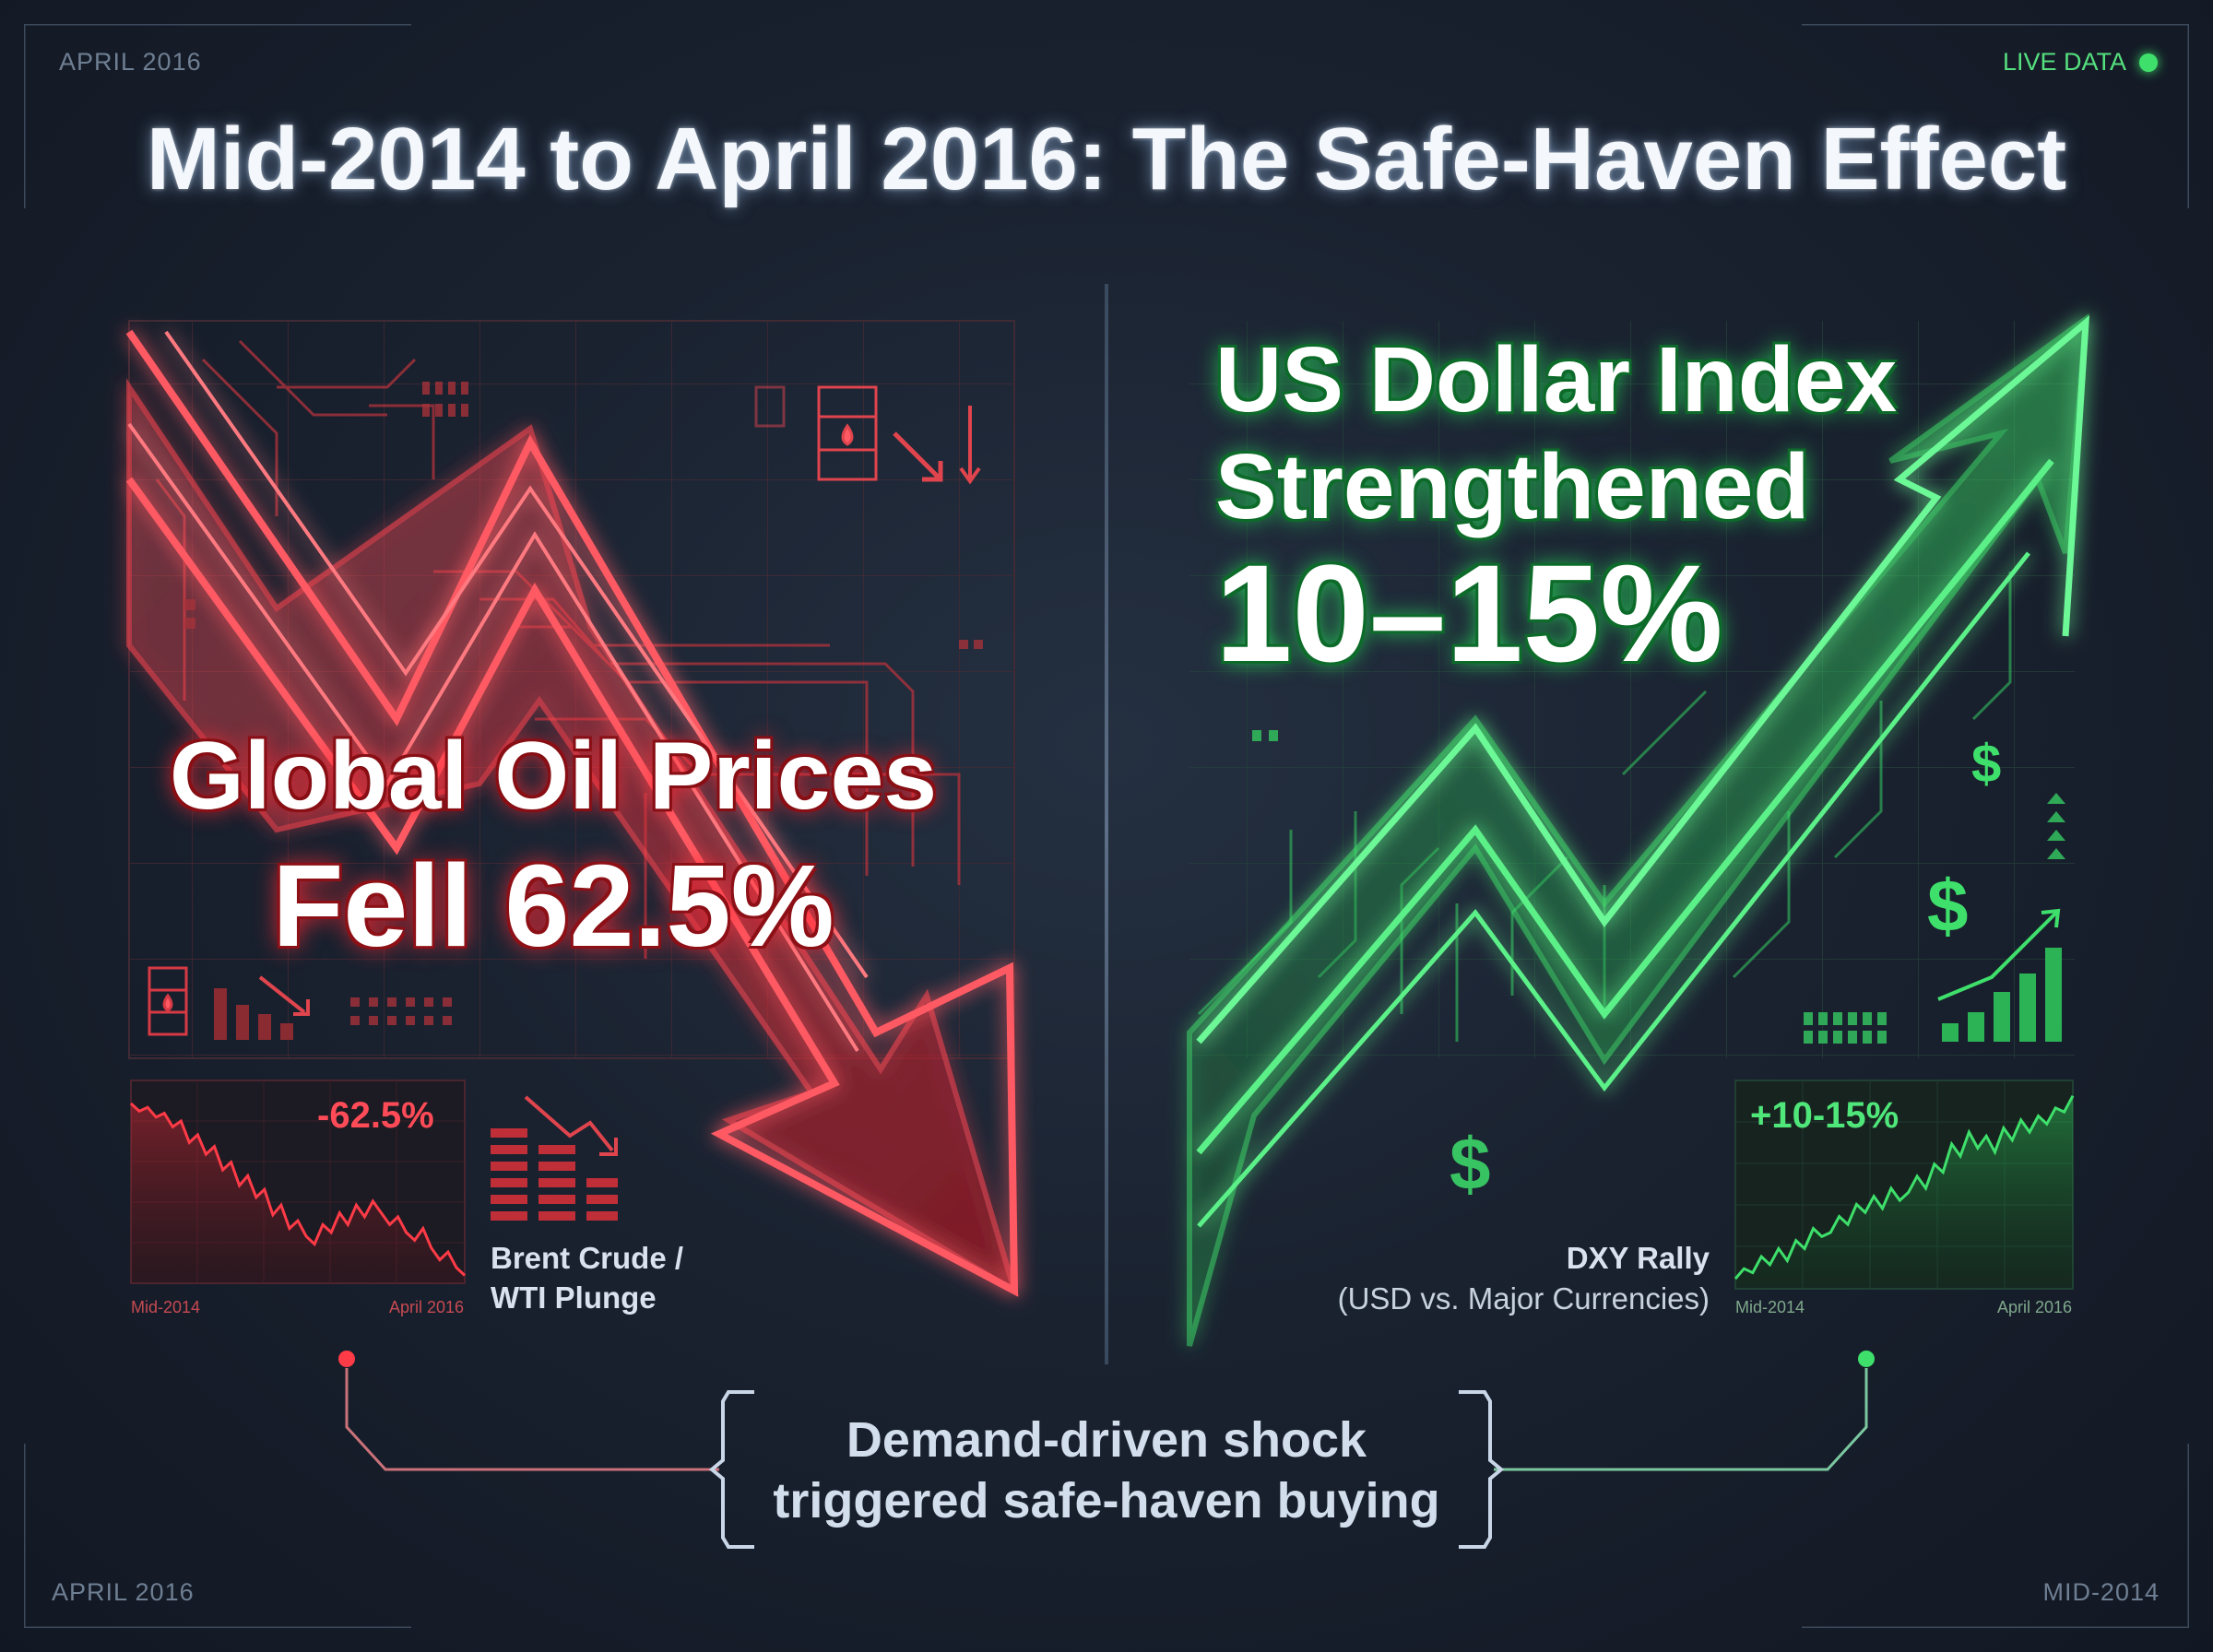  Describe the element at coordinates (2148, 63) in the screenshot. I see `live-dot-icon` at that location.